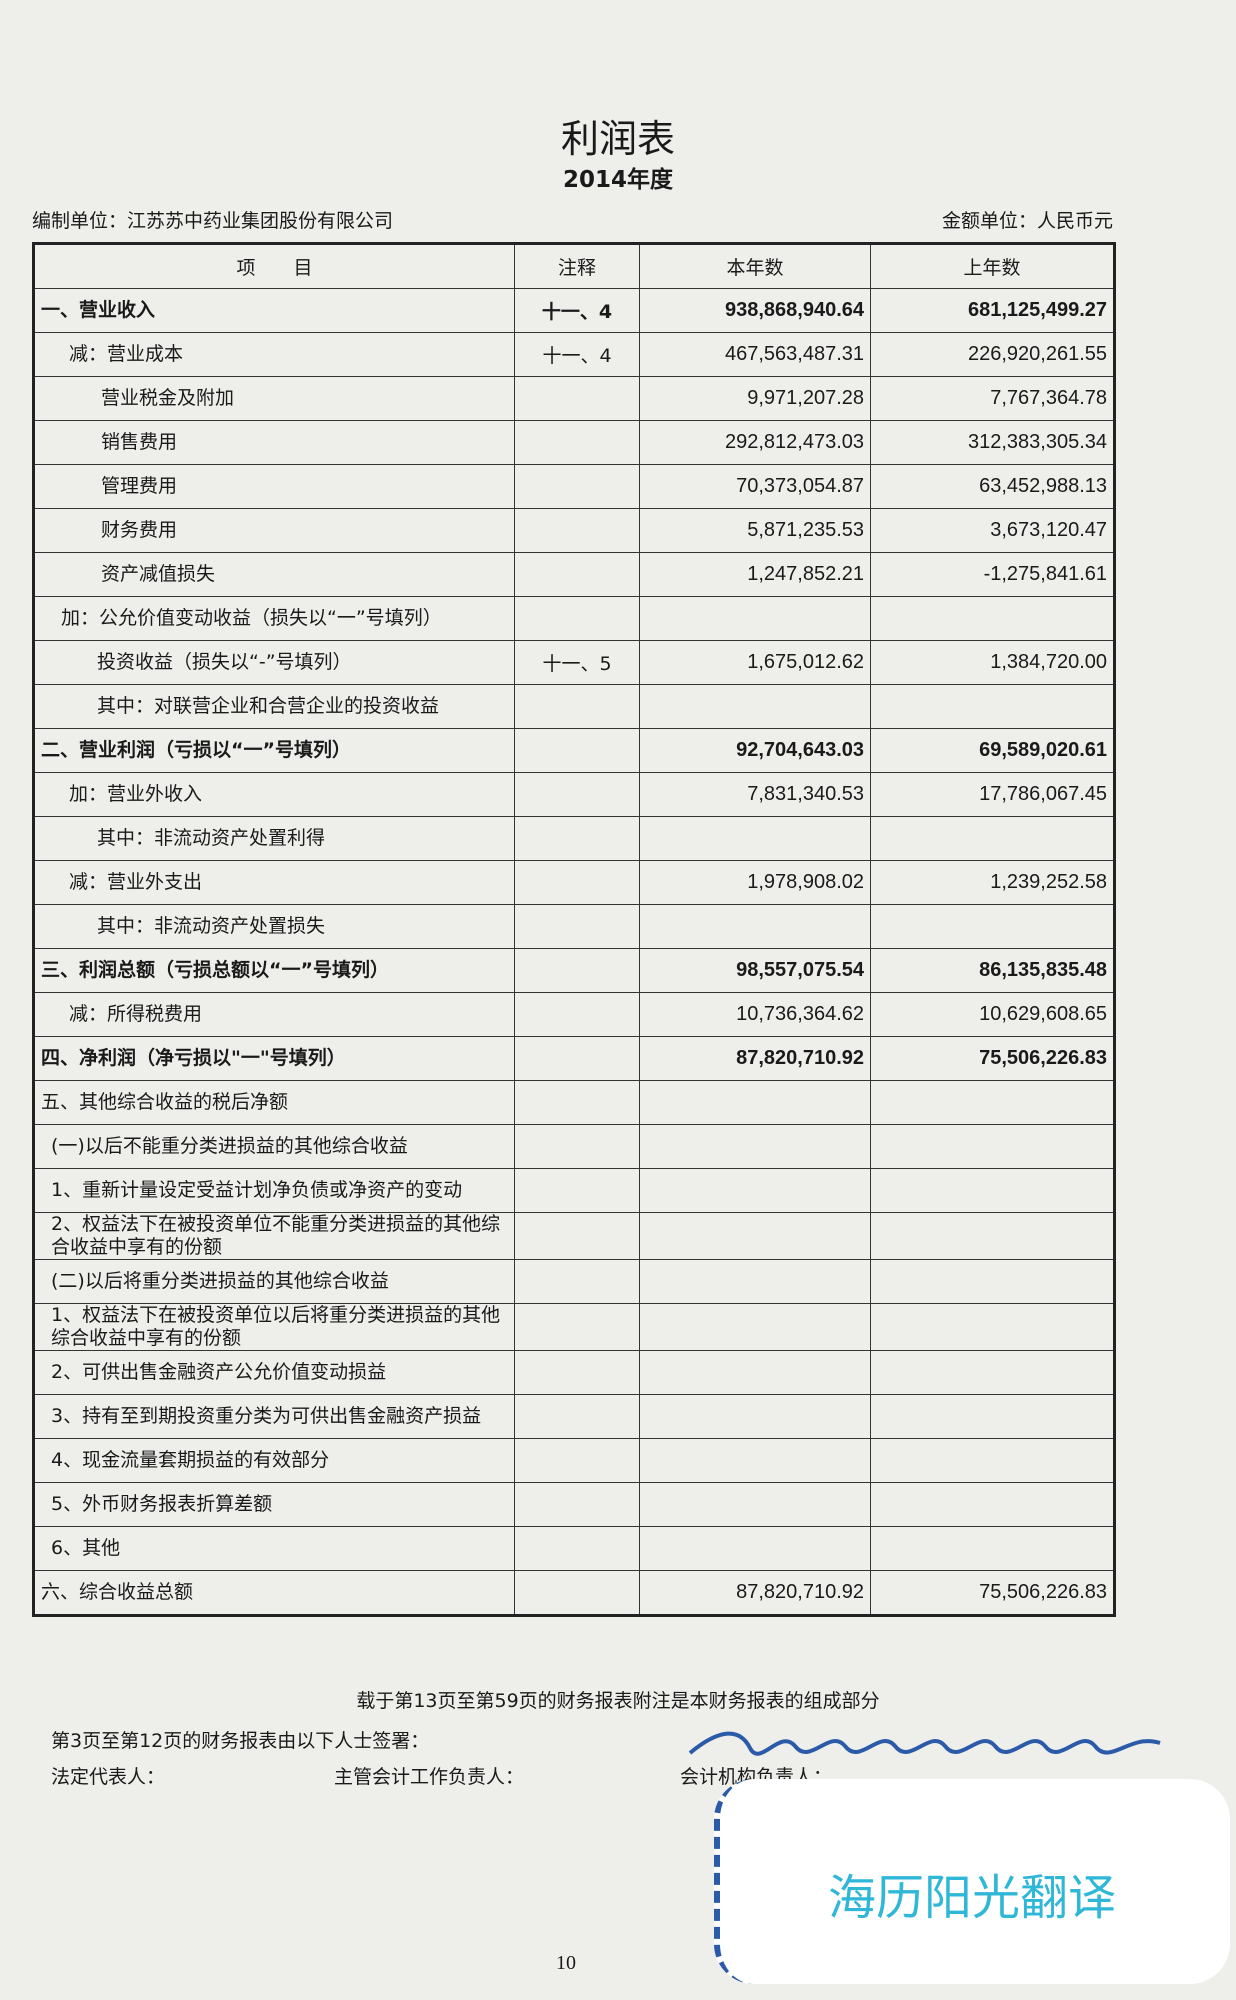 The width and height of the screenshot is (1236, 2000). Describe the element at coordinates (577, 662) in the screenshot. I see `note: 十一、5` at that location.